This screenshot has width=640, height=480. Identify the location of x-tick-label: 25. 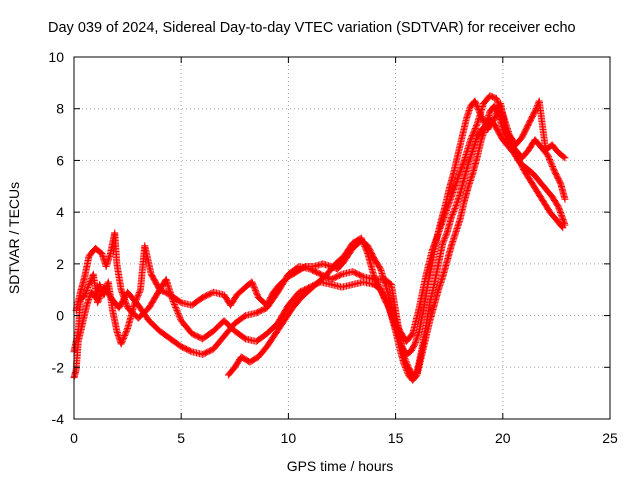
(610, 438).